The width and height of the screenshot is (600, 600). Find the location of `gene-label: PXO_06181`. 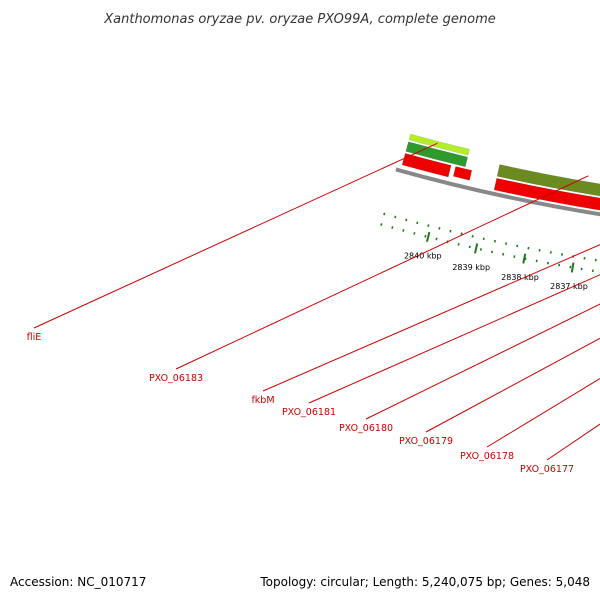

gene-label: PXO_06181 is located at coordinates (309, 412).